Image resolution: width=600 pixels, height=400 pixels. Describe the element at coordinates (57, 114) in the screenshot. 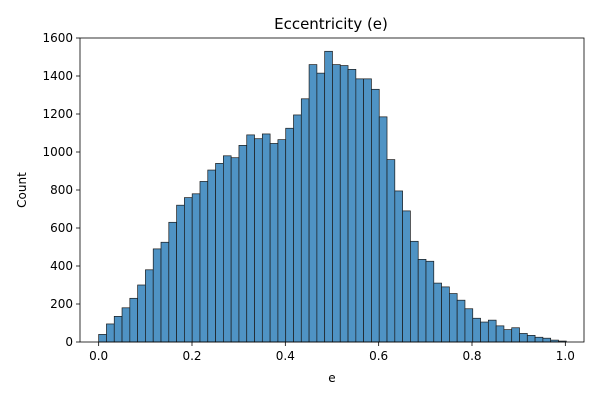

I see `y-tick-label: 1200` at that location.